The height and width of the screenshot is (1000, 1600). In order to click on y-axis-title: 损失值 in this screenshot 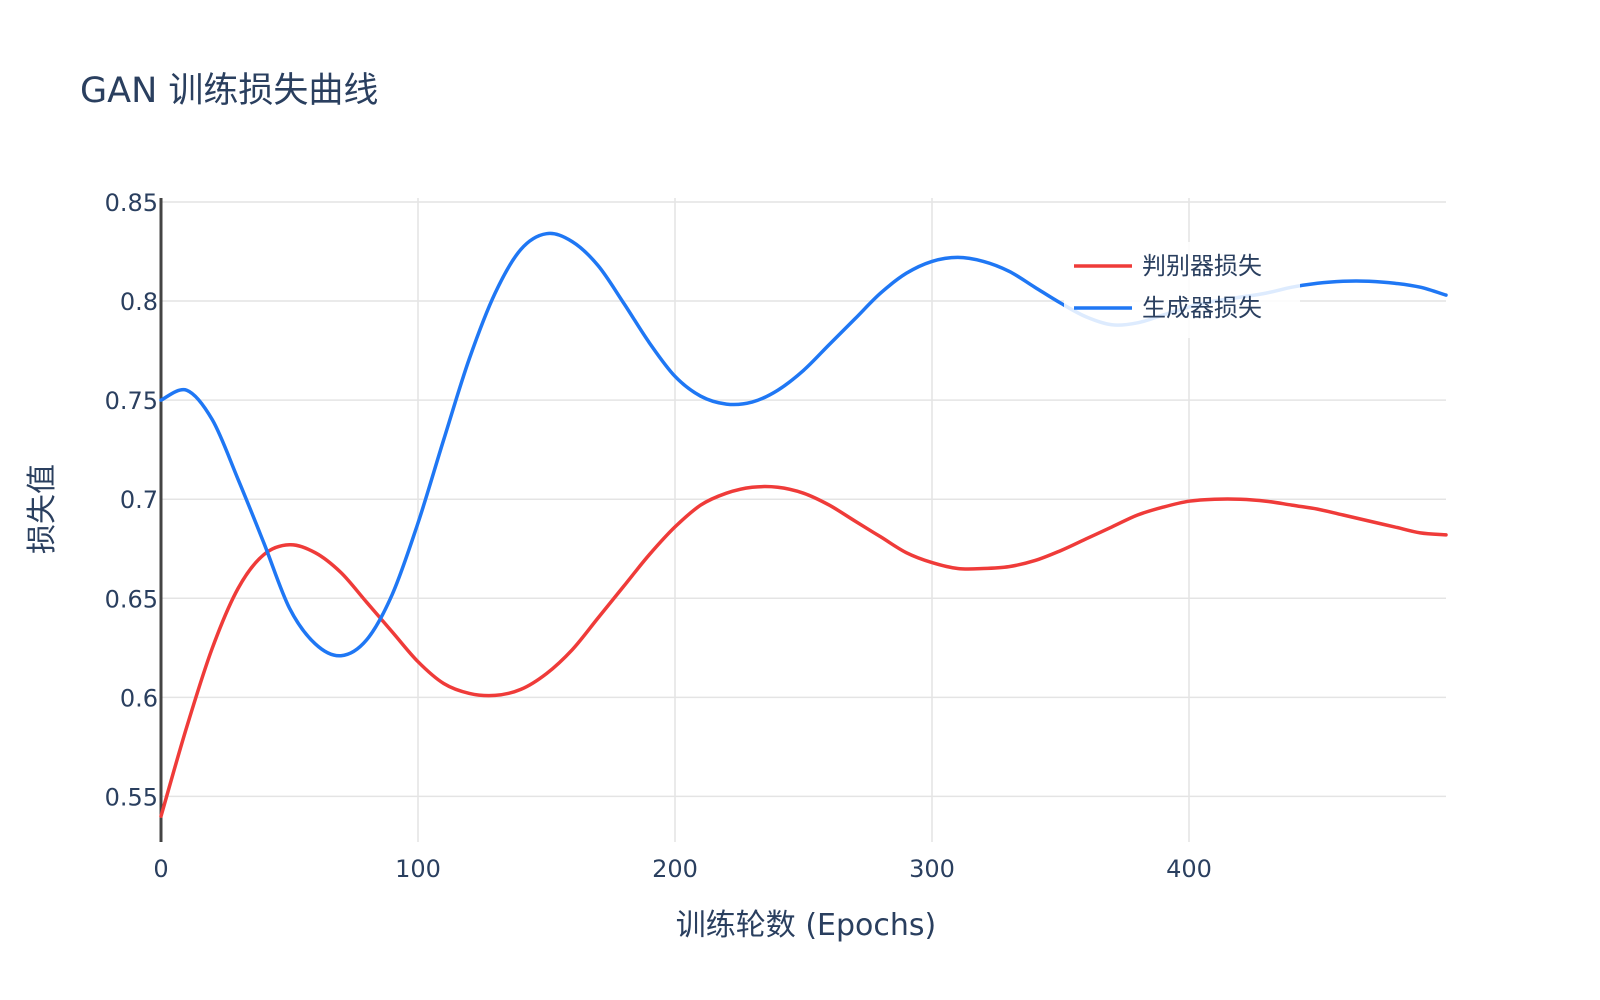, I will do `click(42, 509)`.